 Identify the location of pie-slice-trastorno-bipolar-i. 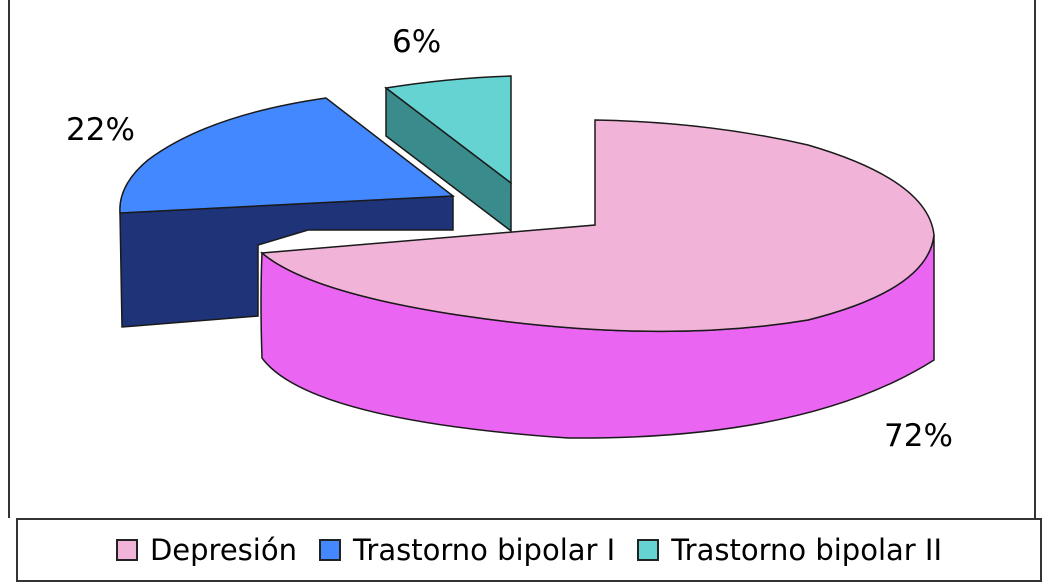
(287, 212).